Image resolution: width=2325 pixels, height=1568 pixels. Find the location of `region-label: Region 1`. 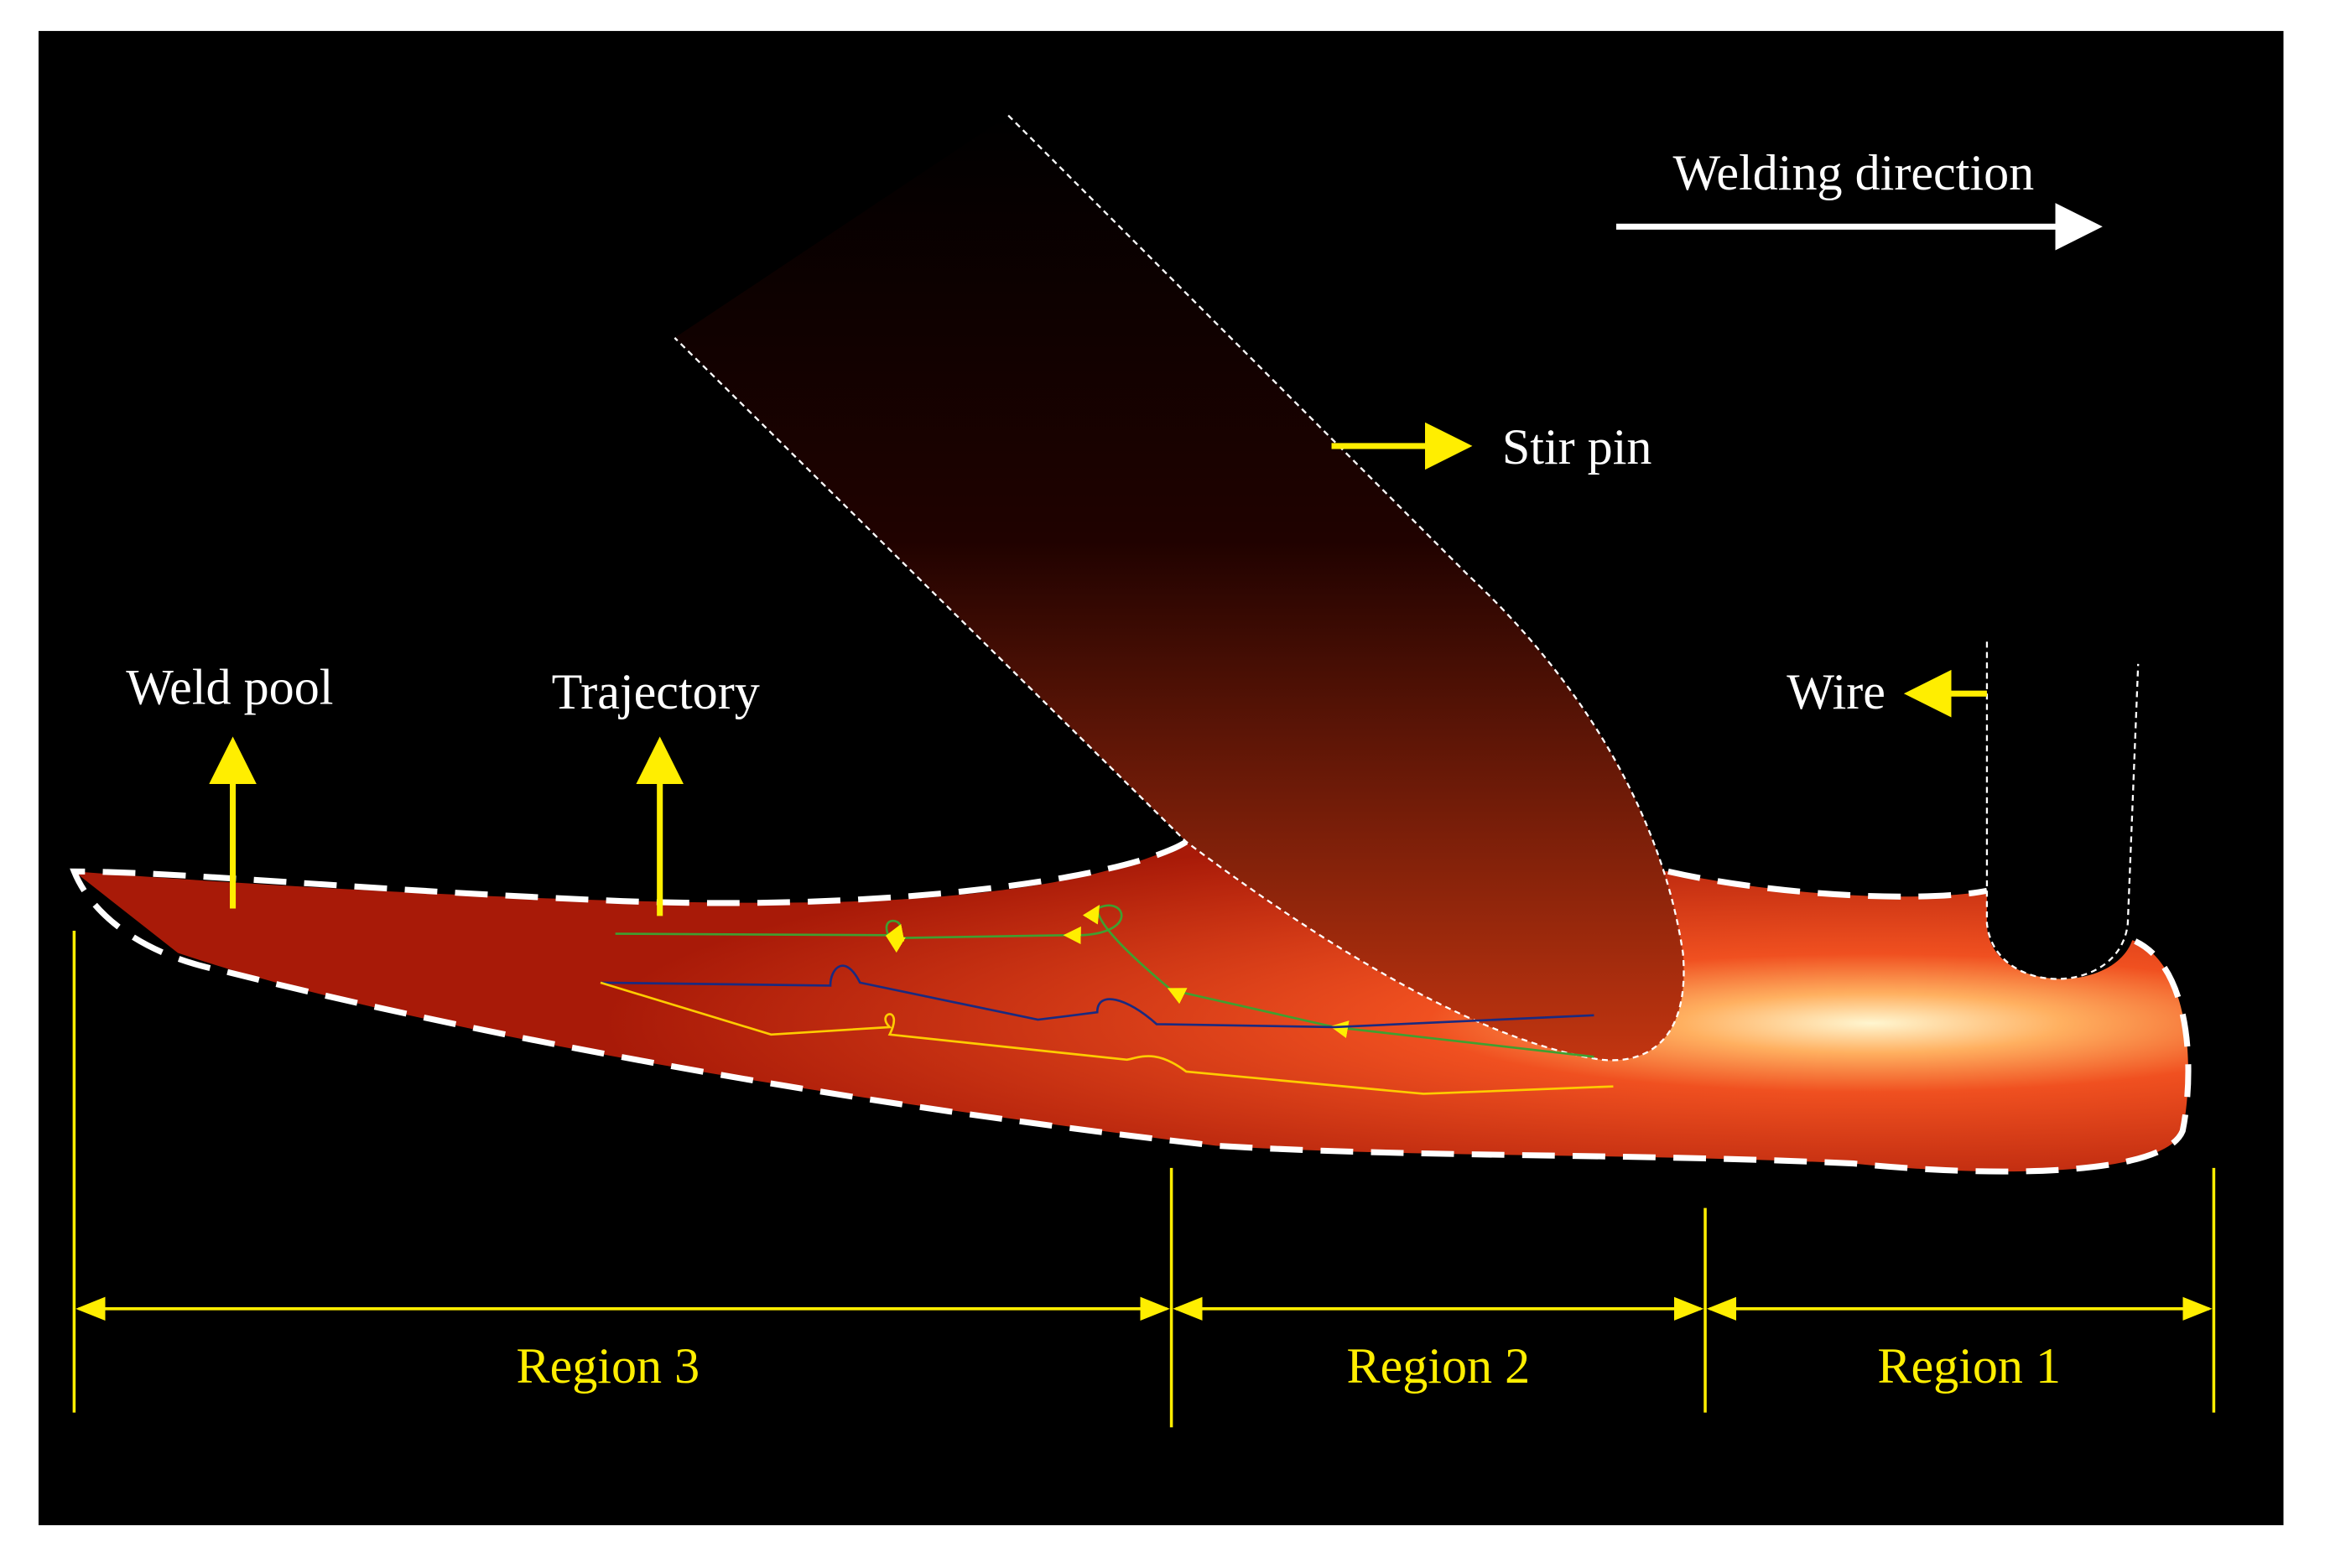

region-label: Region 1 is located at coordinates (1969, 1366).